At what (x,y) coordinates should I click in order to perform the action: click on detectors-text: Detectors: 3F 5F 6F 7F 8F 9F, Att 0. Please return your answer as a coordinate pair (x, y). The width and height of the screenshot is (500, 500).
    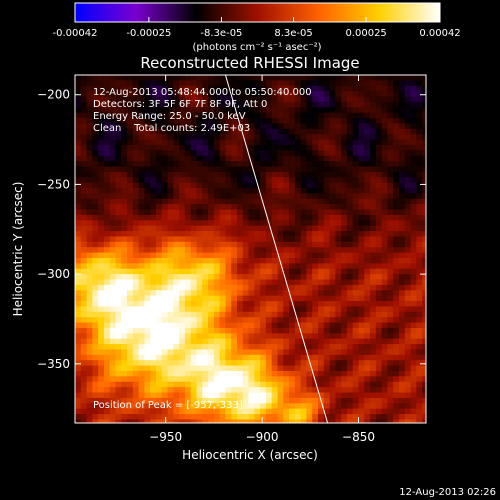
    Looking at the image, I should click on (180, 104).